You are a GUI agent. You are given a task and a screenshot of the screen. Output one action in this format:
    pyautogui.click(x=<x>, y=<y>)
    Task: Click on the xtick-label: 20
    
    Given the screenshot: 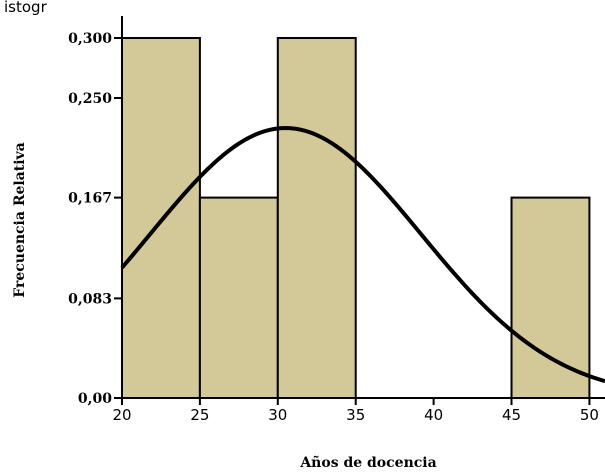 What is the action you would take?
    pyautogui.click(x=121, y=415)
    